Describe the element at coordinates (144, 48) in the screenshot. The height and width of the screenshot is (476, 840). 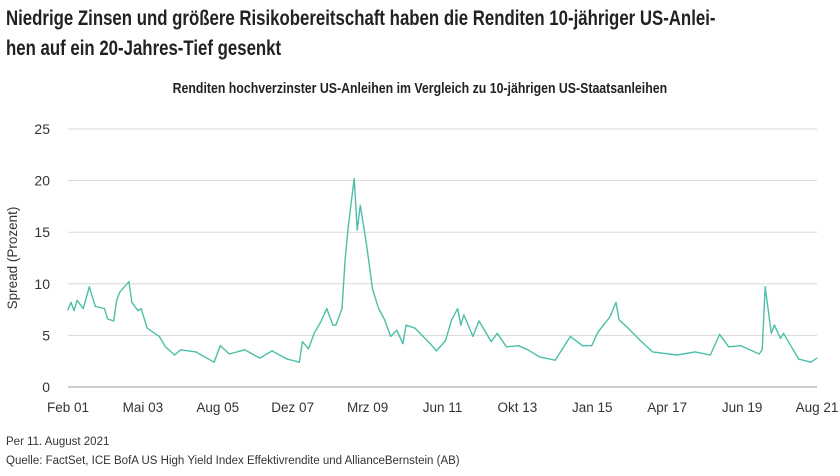
I see `headline-line-2: hen auf ein 20-Jahres-Tief gesenkt` at that location.